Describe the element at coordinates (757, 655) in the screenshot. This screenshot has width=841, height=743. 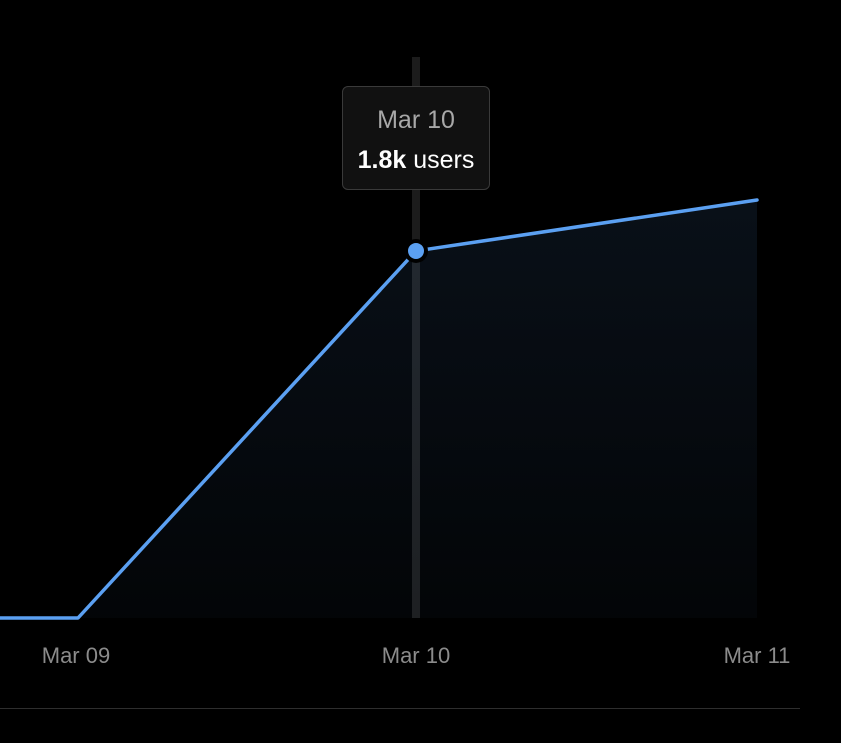
I see `x-tick-label: Mar 11` at that location.